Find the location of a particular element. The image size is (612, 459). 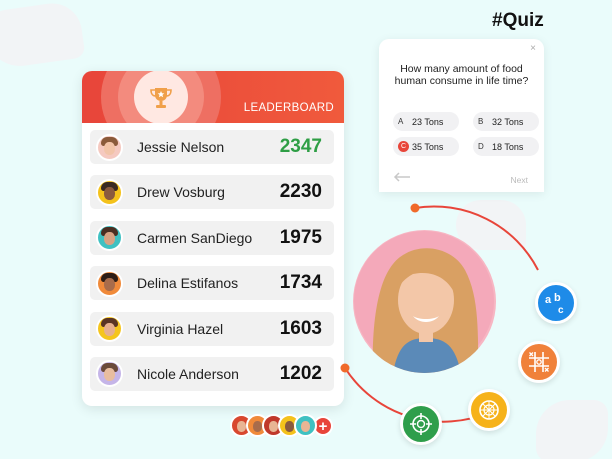

leaderboard-row: Drew Vosburg 2230 is located at coordinates (212, 192).